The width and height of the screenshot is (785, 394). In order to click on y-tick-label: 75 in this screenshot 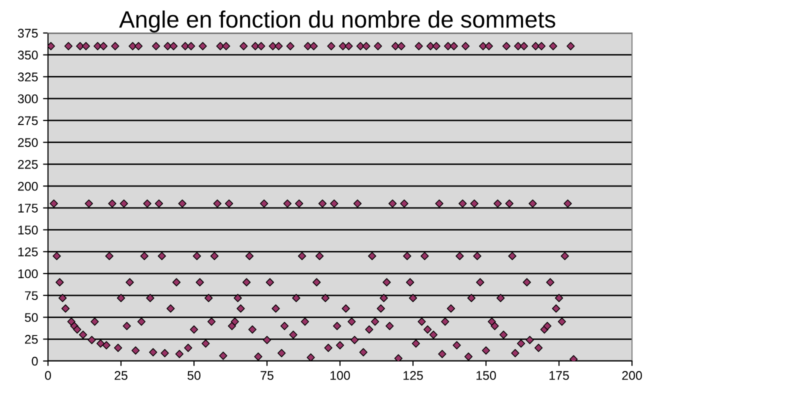, I will do `click(31, 295)`.